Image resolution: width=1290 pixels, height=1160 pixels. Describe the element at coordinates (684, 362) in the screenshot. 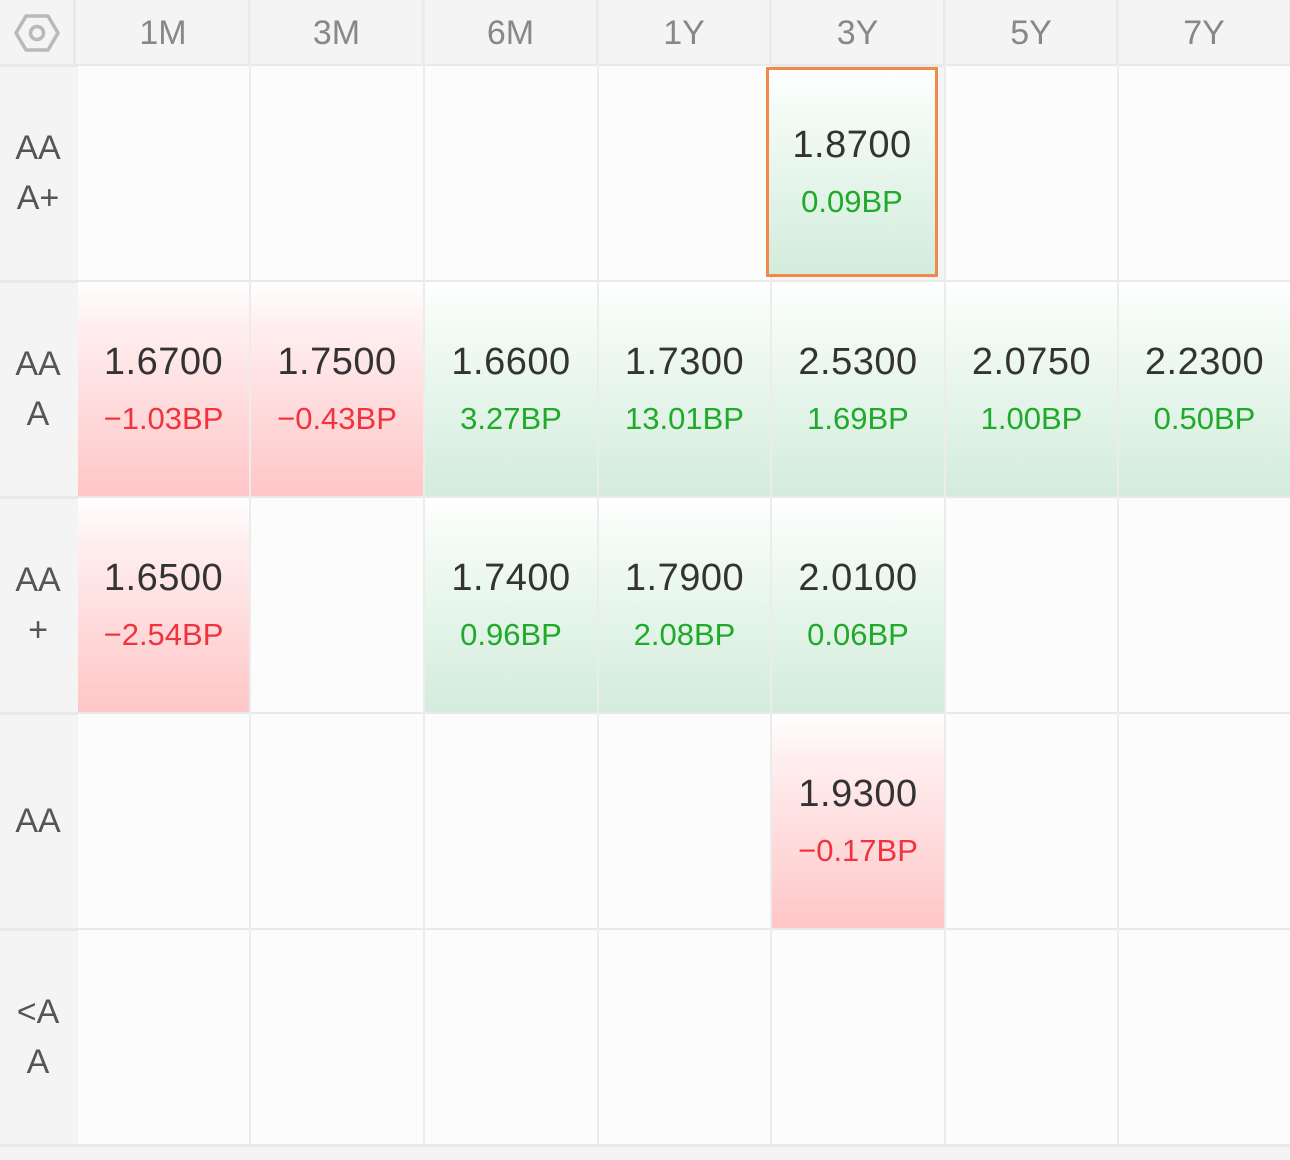

I see `rate-value: 1.7300` at that location.